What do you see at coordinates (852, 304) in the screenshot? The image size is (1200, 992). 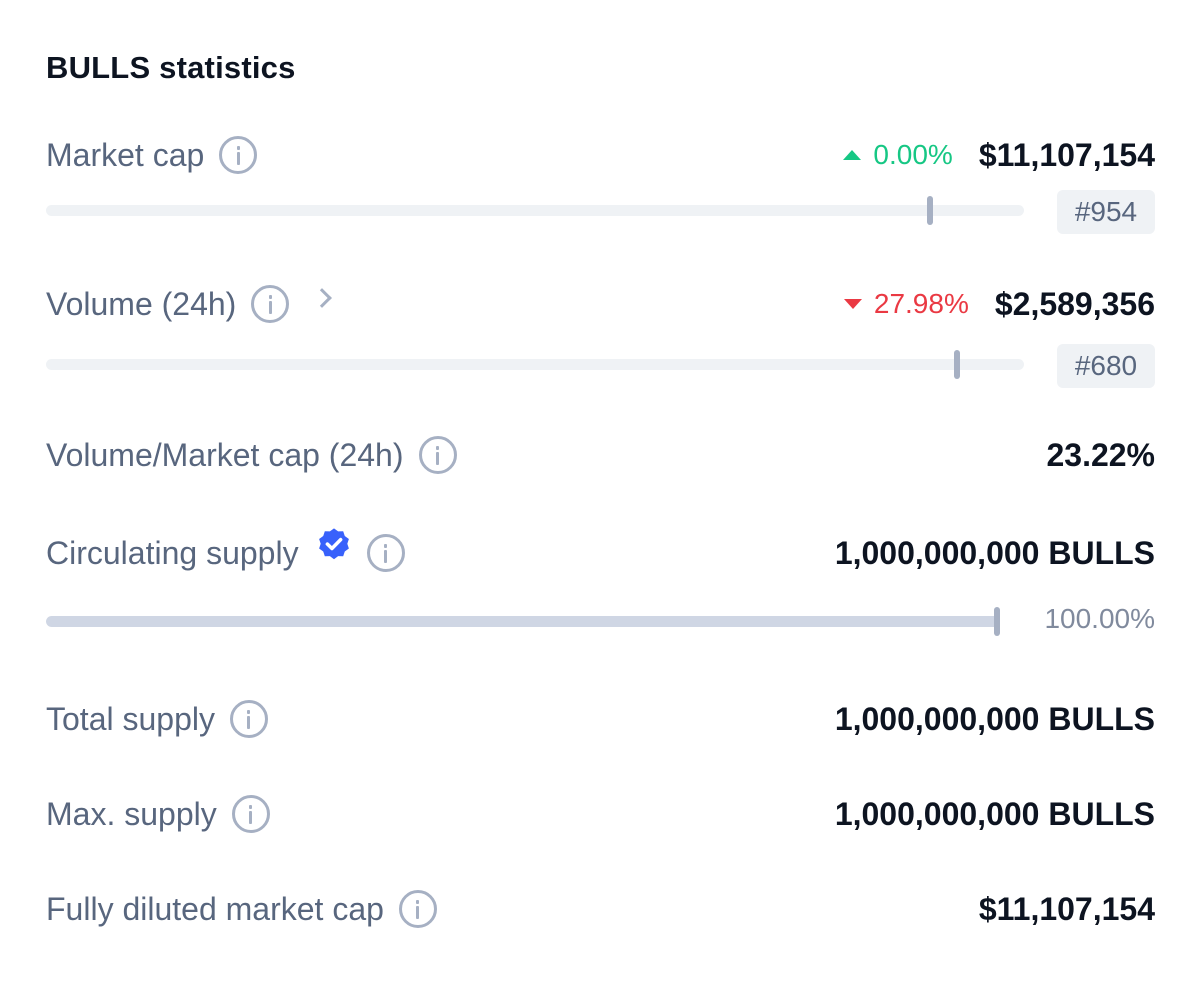 I see `caret-down-icon` at bounding box center [852, 304].